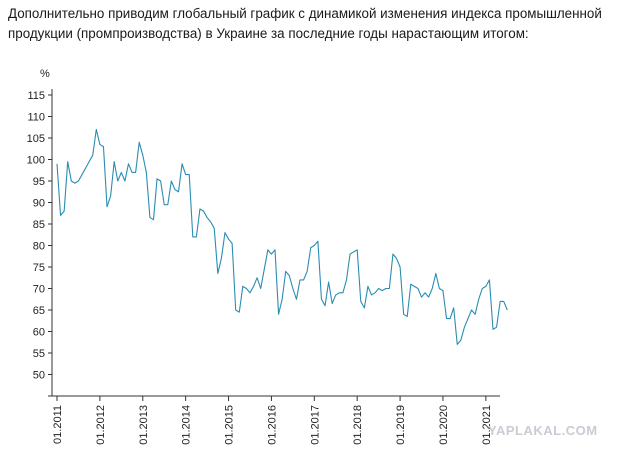 Image resolution: width=640 pixels, height=460 pixels. I want to click on y-tick-label: 115, so click(36, 96).